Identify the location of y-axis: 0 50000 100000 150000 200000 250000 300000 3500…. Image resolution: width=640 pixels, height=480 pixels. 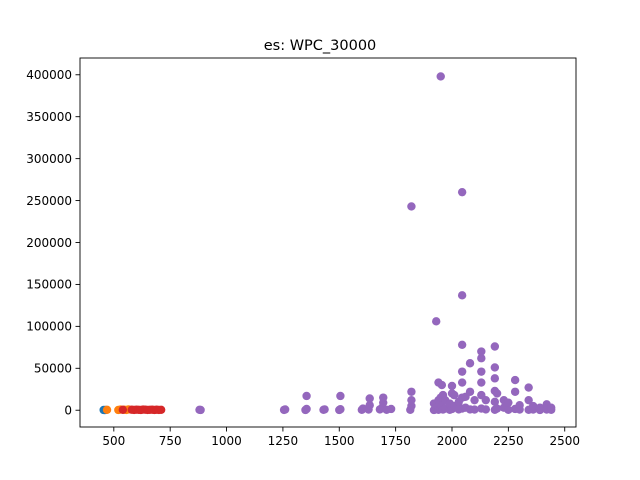
(53, 243).